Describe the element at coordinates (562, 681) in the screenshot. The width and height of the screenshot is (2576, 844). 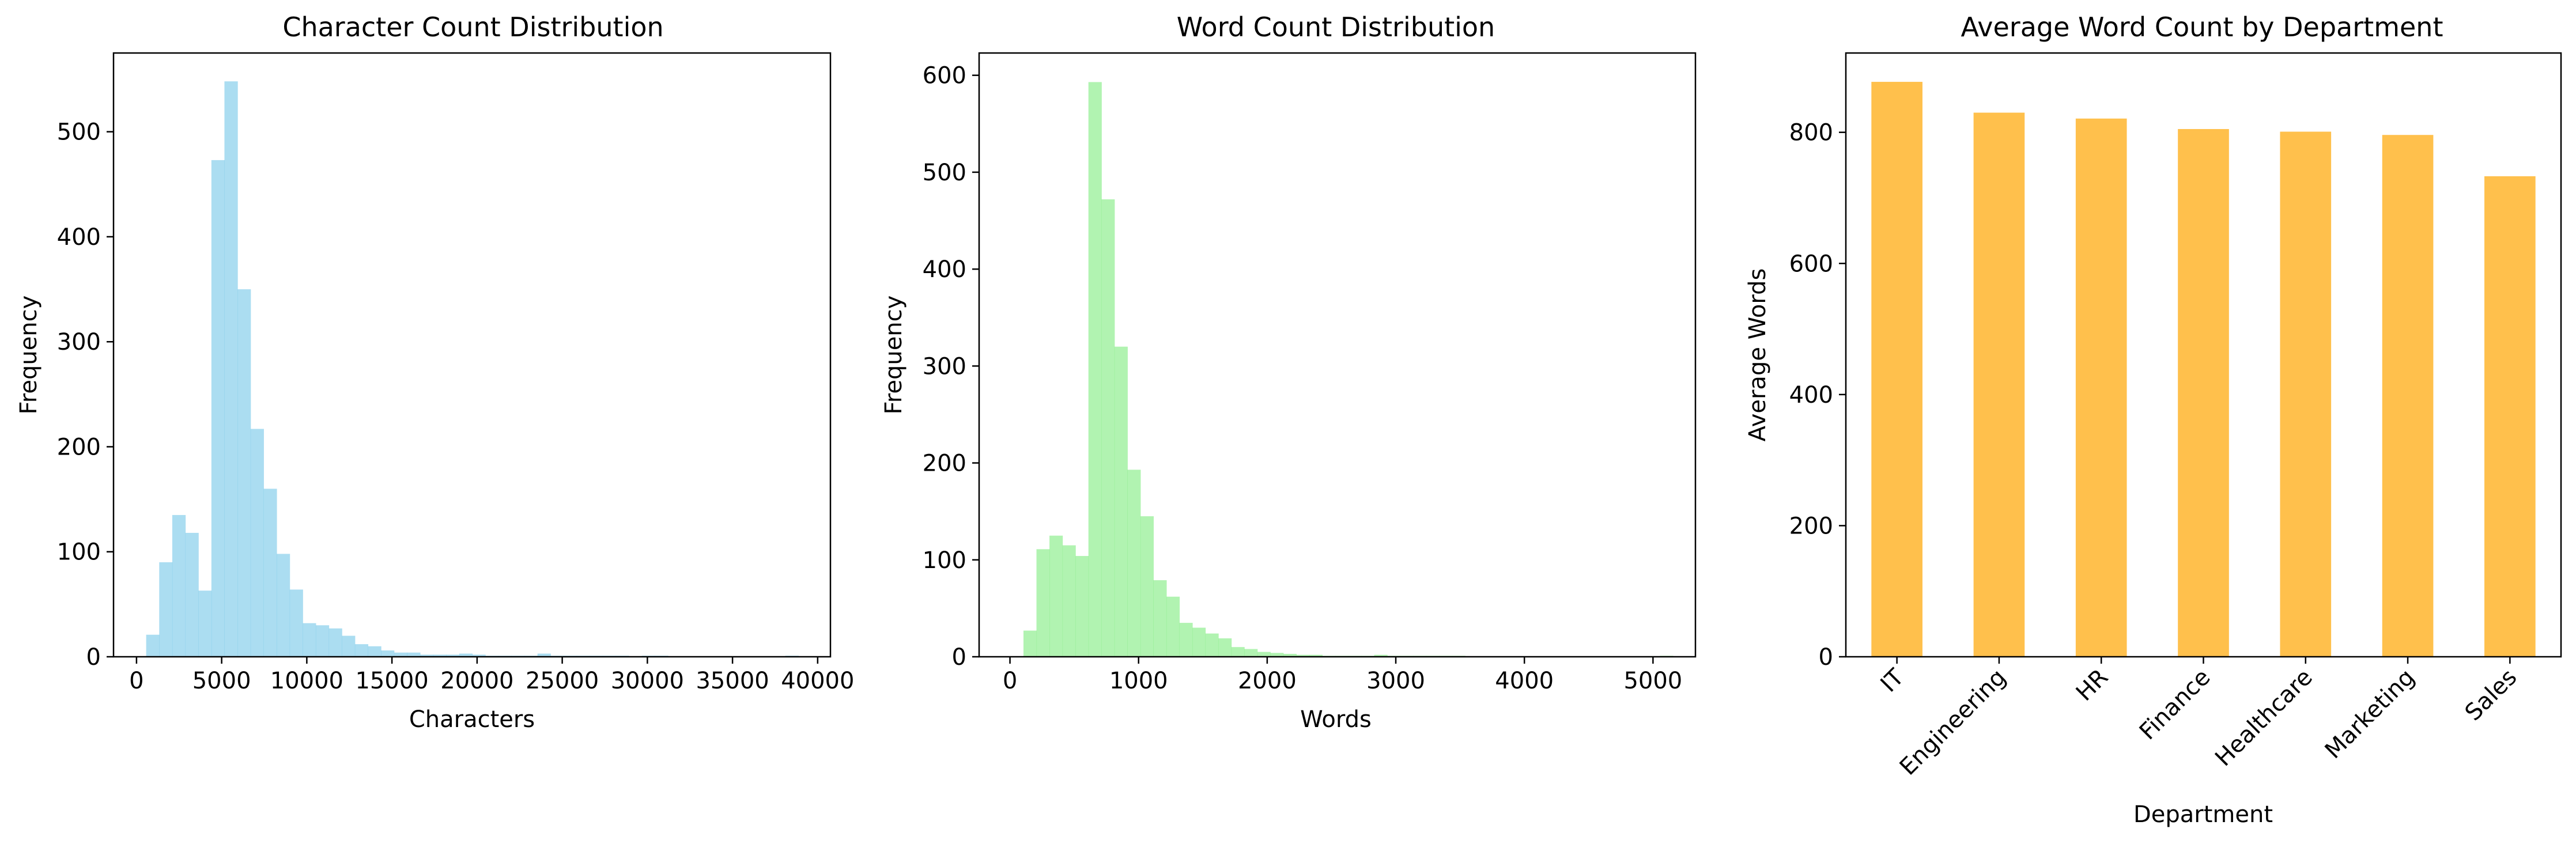
I see `x-tick-label: 25000` at that location.